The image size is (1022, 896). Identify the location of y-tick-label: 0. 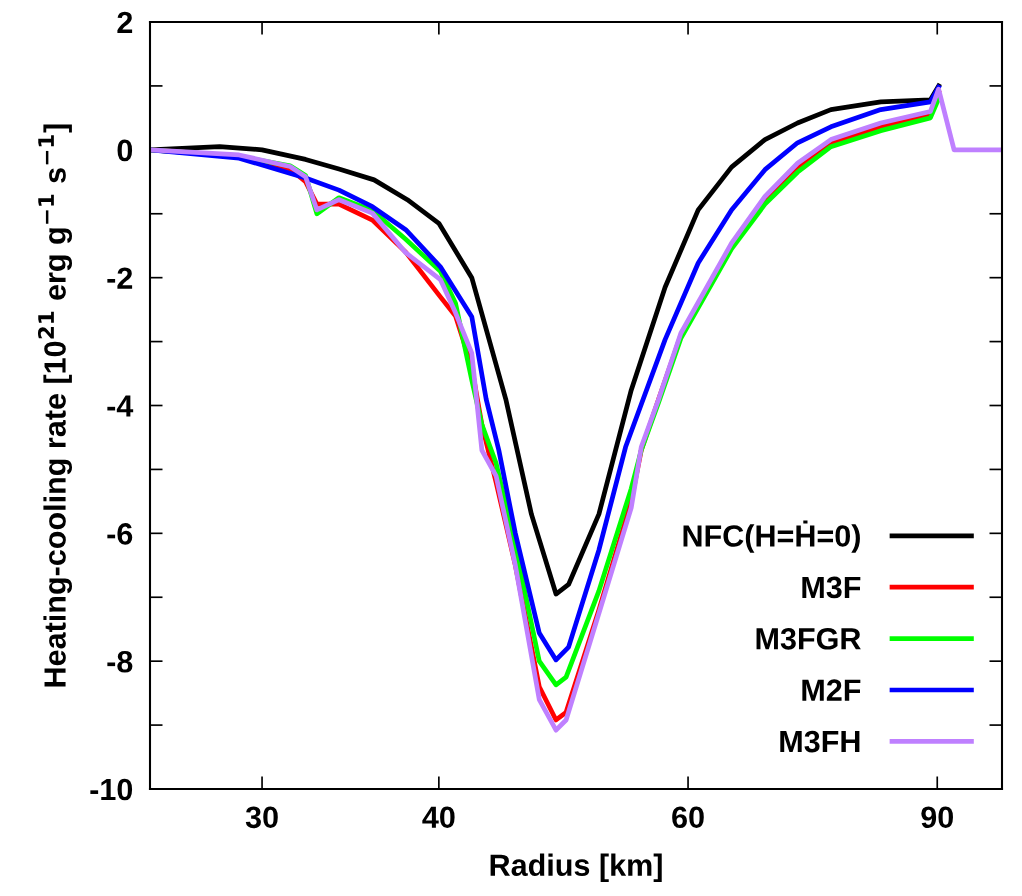
(125, 150).